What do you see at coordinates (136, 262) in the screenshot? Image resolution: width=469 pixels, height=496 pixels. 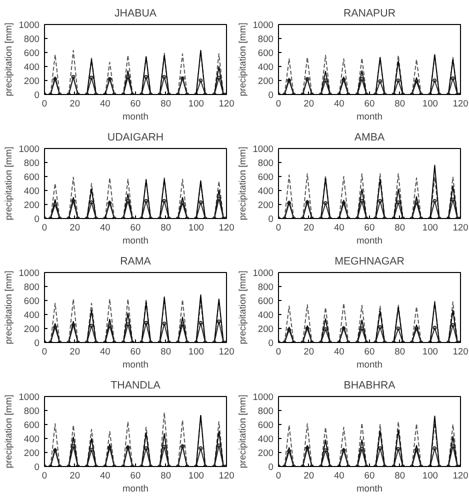 I see `chart-title: RAMA` at bounding box center [136, 262].